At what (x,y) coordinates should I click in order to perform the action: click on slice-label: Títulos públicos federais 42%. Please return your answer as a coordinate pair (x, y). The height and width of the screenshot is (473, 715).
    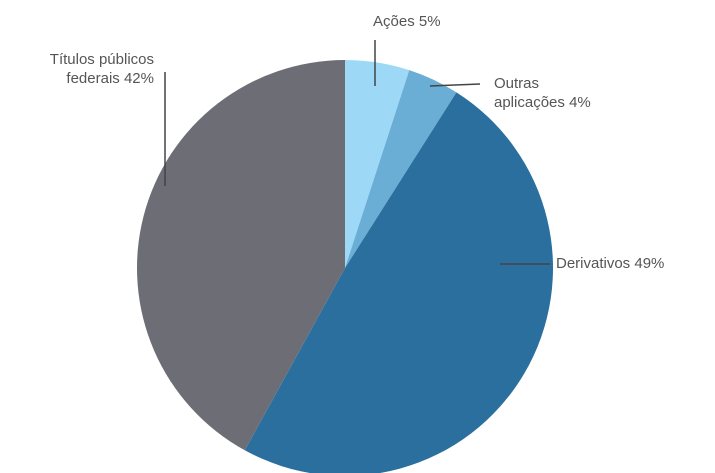
    Looking at the image, I should click on (87, 69).